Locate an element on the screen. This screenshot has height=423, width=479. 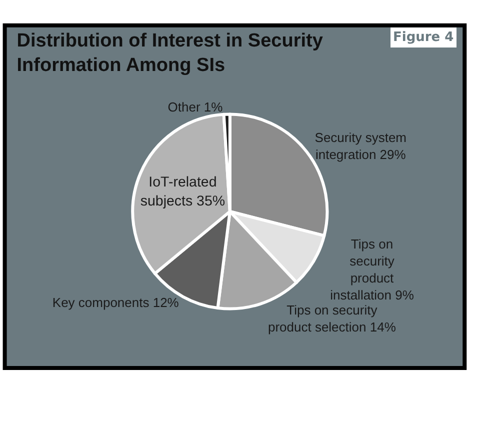
slice-label: Tips on security product installation 9% is located at coordinates (372, 269).